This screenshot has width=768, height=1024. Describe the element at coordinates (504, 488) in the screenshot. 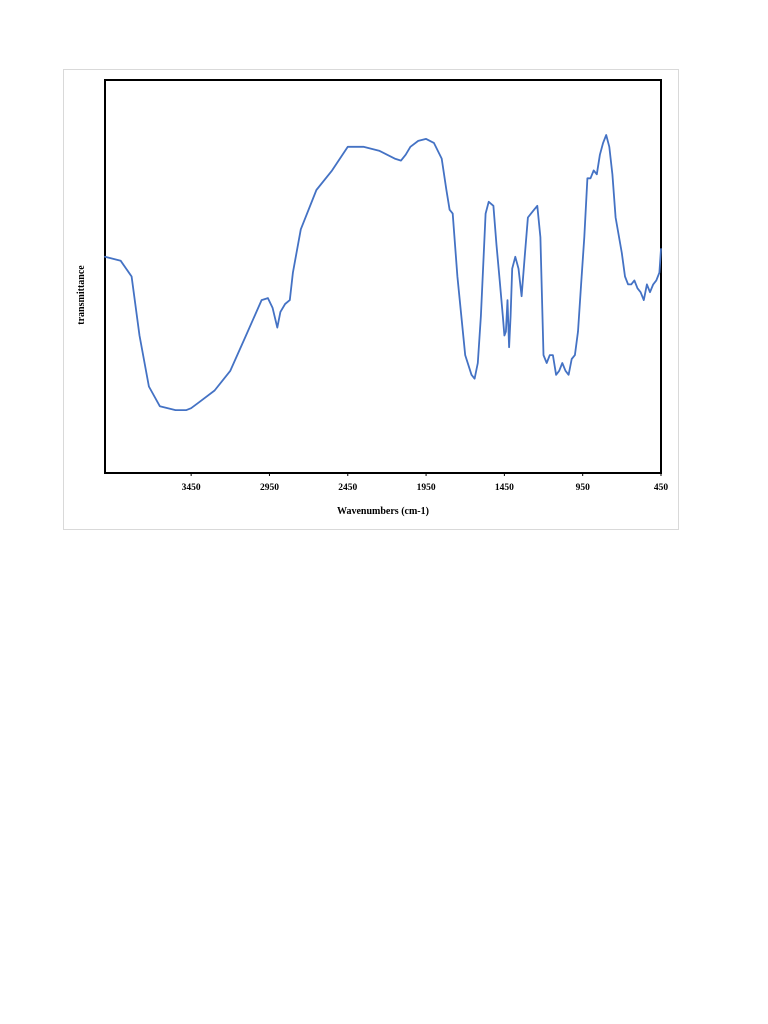

I see `x-tick-label: 1450` at that location.